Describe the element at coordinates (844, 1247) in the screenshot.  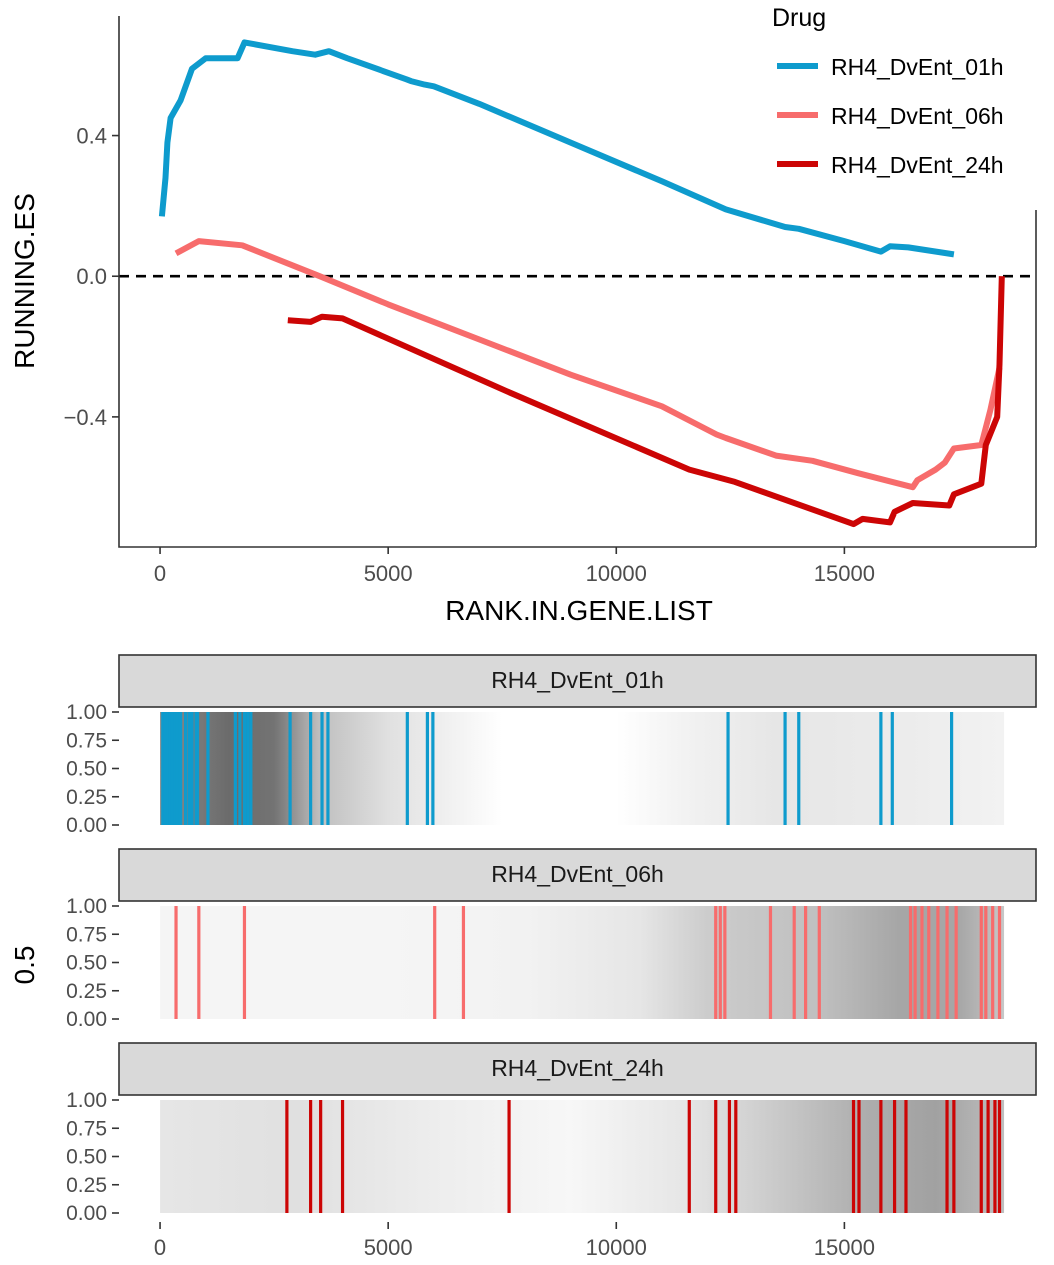
I see `barcode-x-tick-label: 15000` at that location.